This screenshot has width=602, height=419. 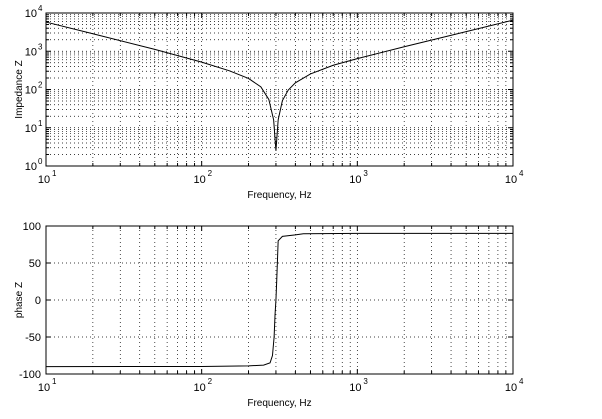 What do you see at coordinates (40, 8) in the screenshot?
I see `y-tick-exponent: 4` at bounding box center [40, 8].